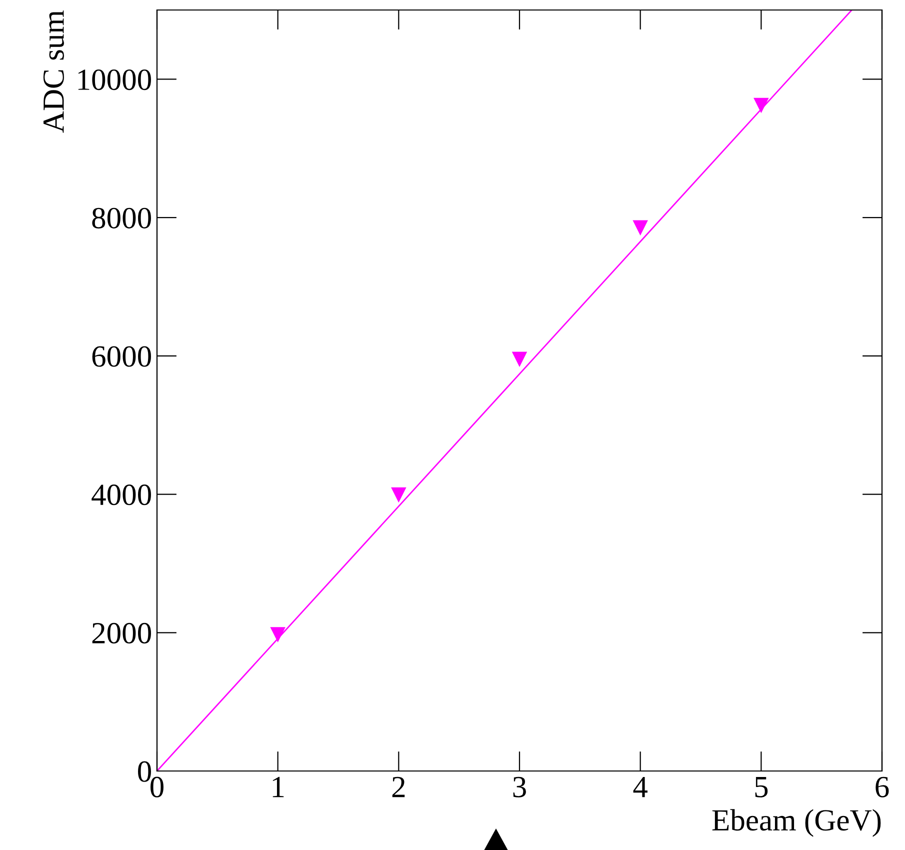  Describe the element at coordinates (121, 495) in the screenshot. I see `y-tick-label: 4000` at that location.